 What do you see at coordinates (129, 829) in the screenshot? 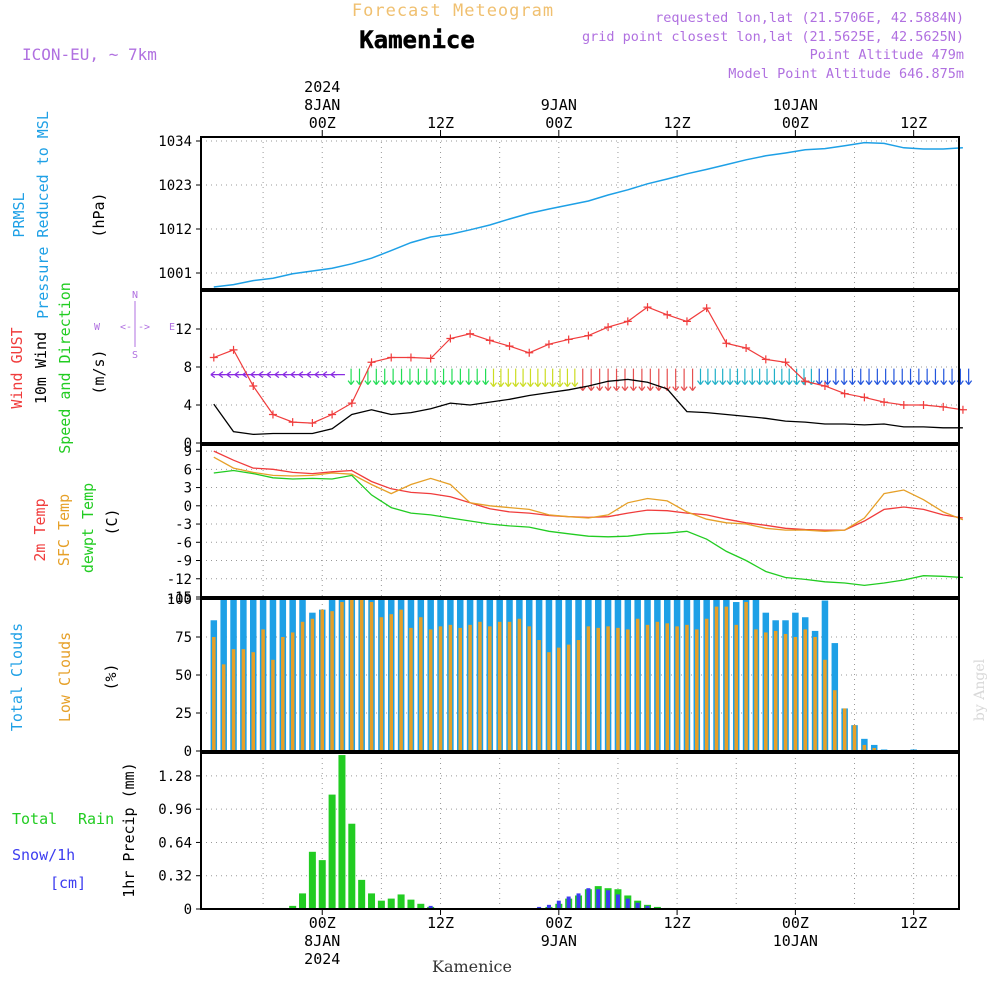
I see `precip-unit: 1hr Precip (mm)` at bounding box center [129, 829].